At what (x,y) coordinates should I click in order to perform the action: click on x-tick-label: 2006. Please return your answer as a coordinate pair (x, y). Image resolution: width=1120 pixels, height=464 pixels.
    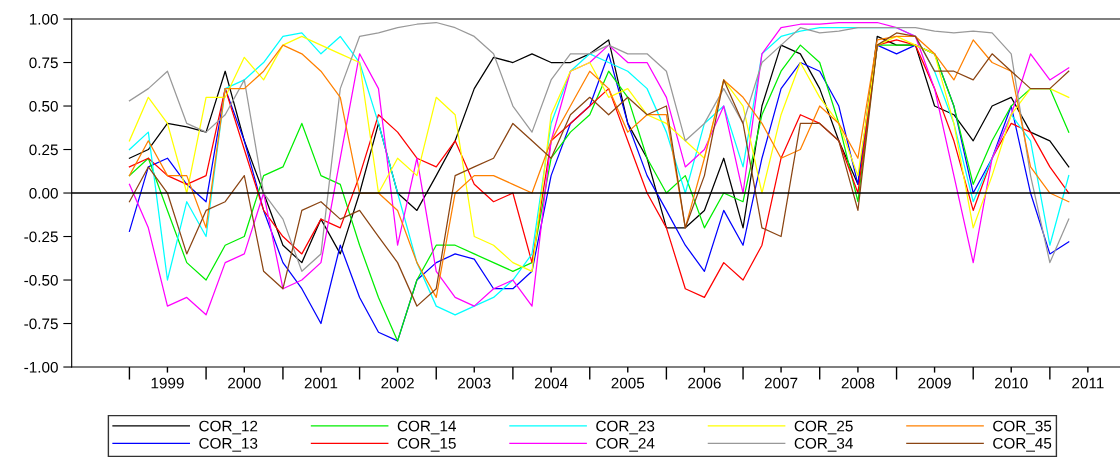
    Looking at the image, I should click on (704, 383).